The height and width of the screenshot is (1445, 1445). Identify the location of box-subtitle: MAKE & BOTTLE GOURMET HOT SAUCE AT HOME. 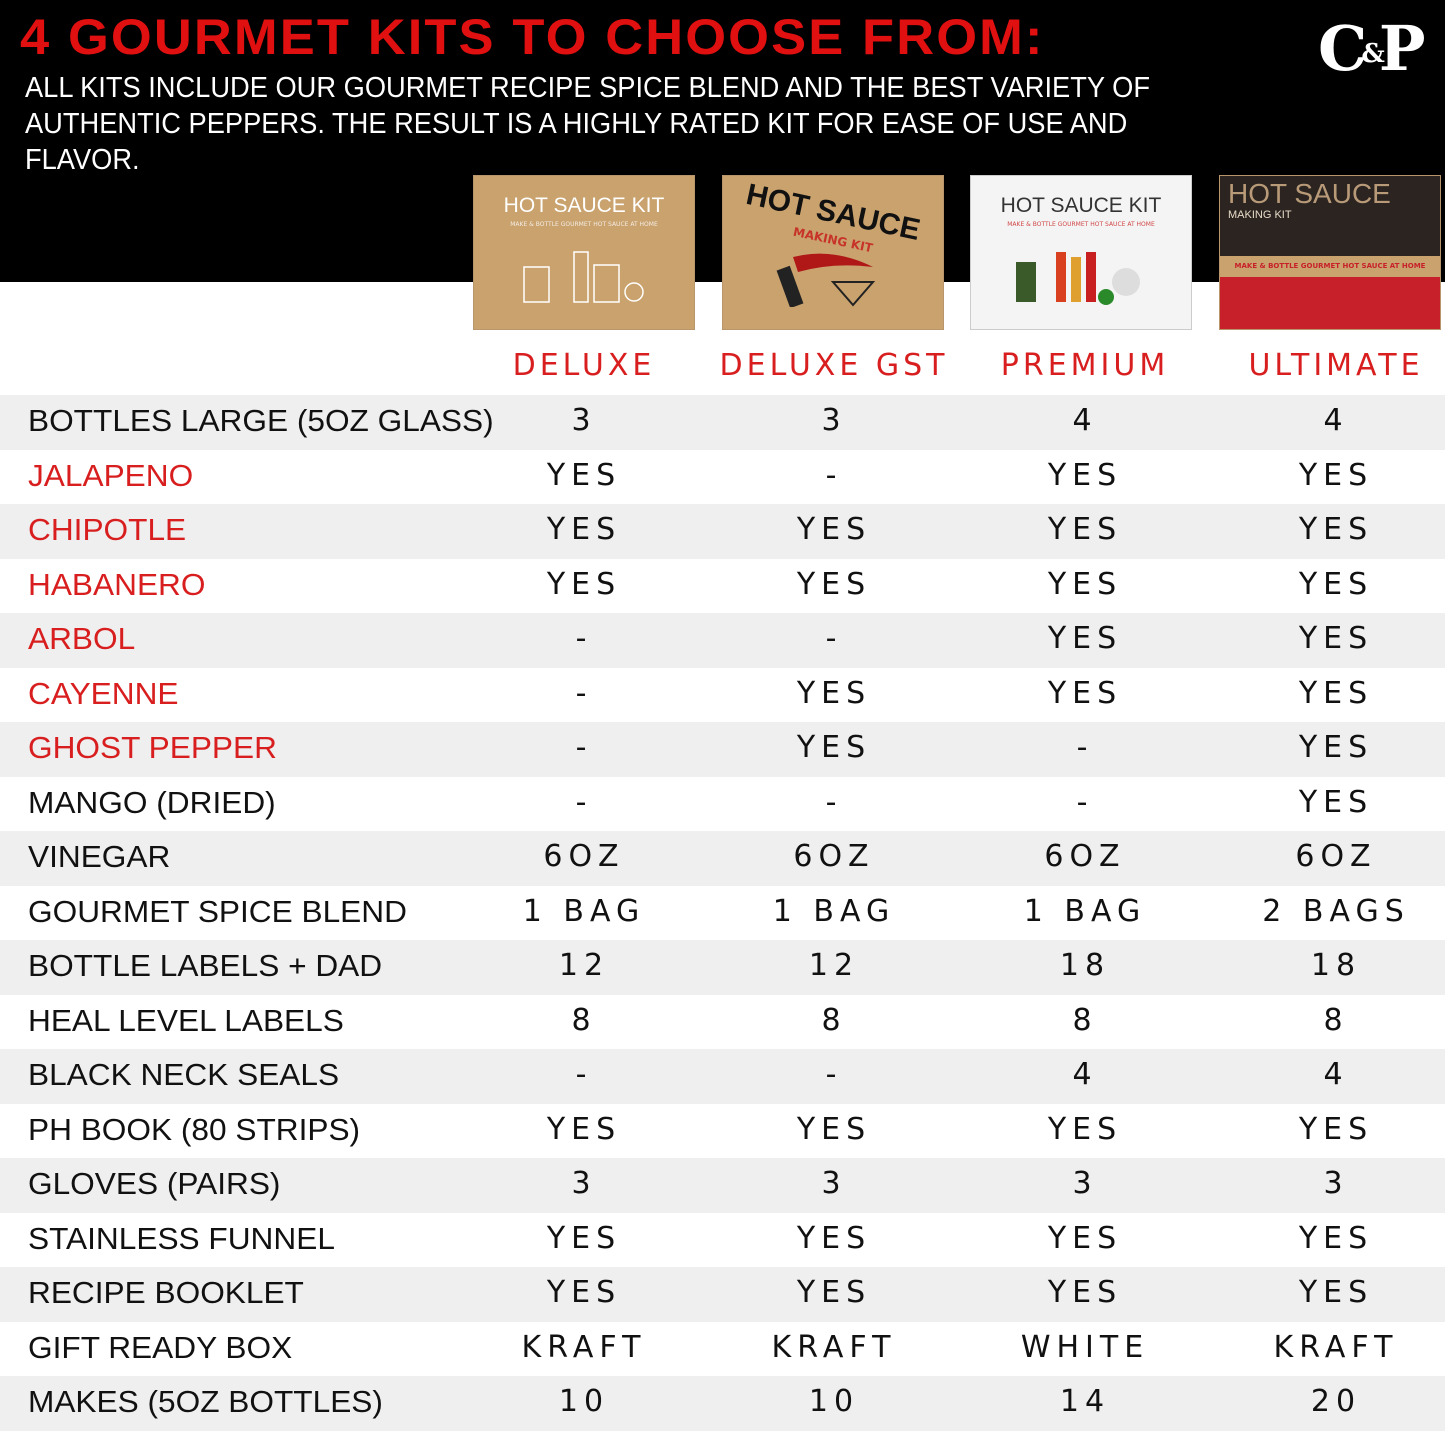
(584, 224).